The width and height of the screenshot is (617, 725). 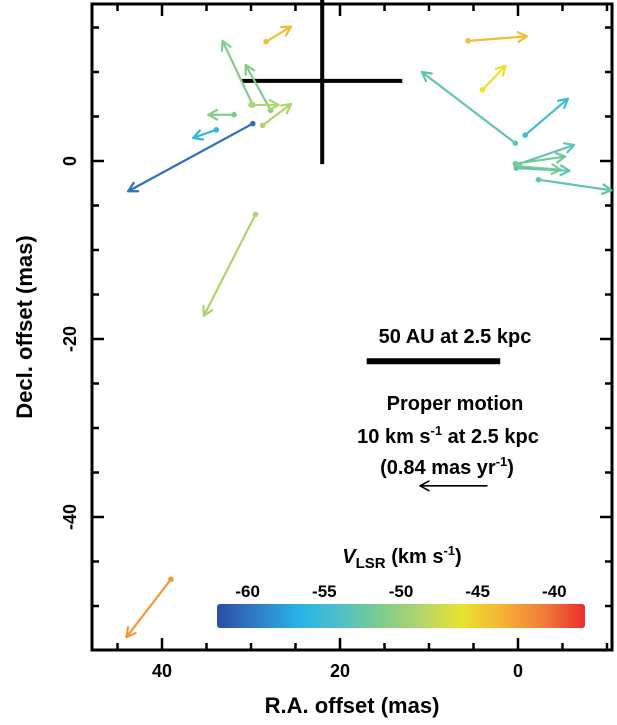 I want to click on y-tick-label: -40, so click(x=70, y=517).